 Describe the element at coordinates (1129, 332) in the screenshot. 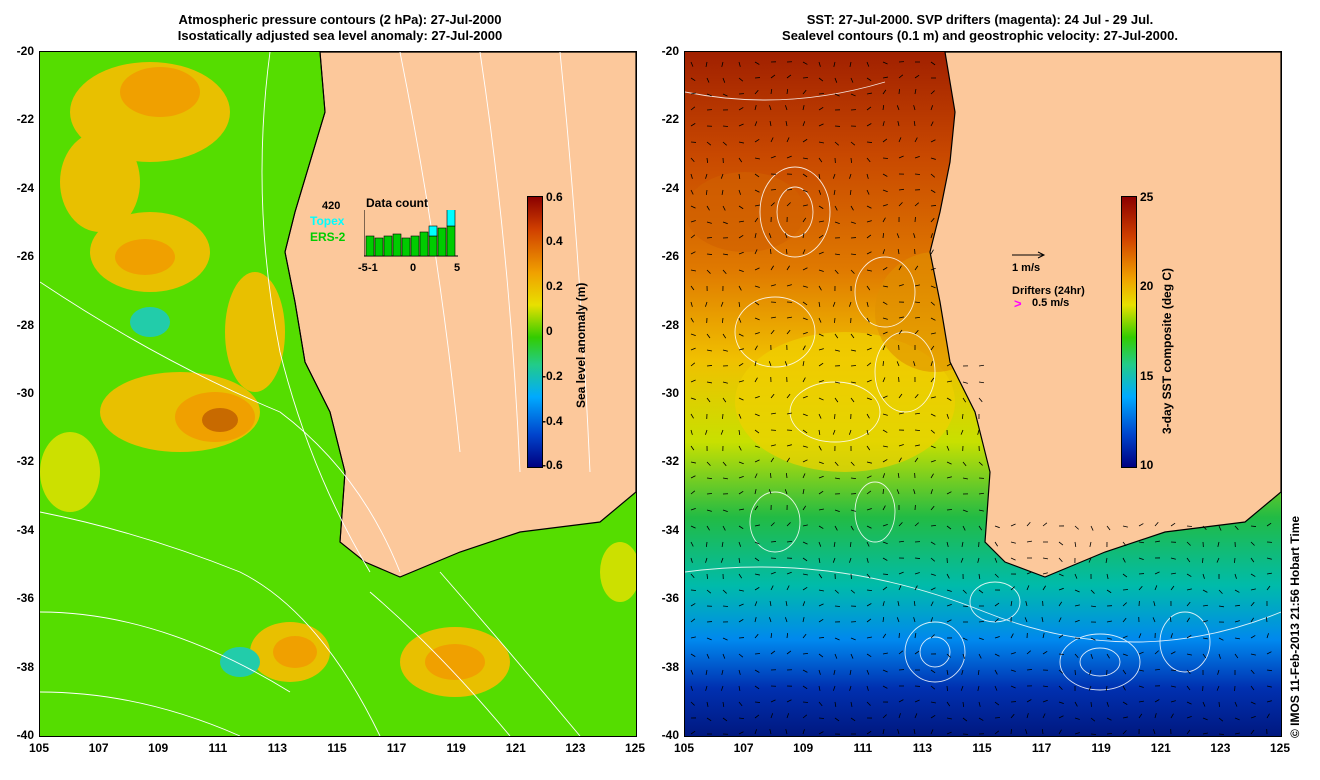

I see `right-colorbar` at that location.